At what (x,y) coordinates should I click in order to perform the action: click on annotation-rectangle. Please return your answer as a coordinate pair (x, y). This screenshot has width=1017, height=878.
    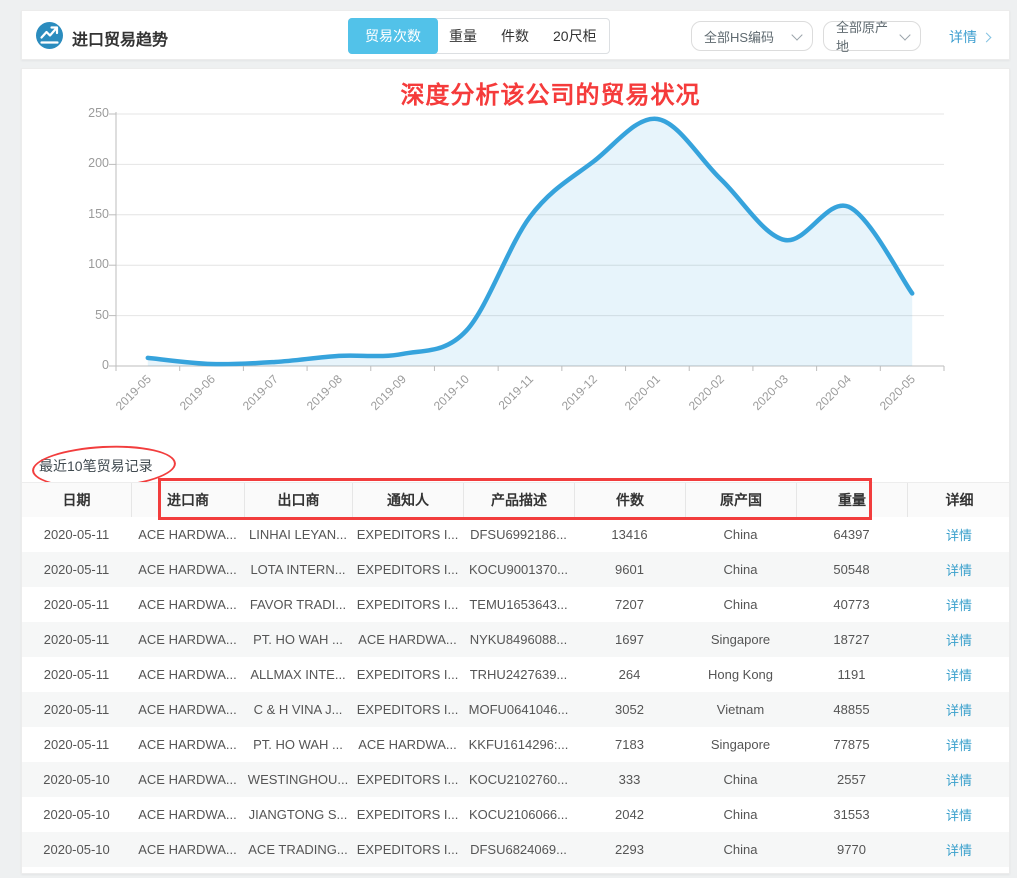
    Looking at the image, I should click on (515, 499).